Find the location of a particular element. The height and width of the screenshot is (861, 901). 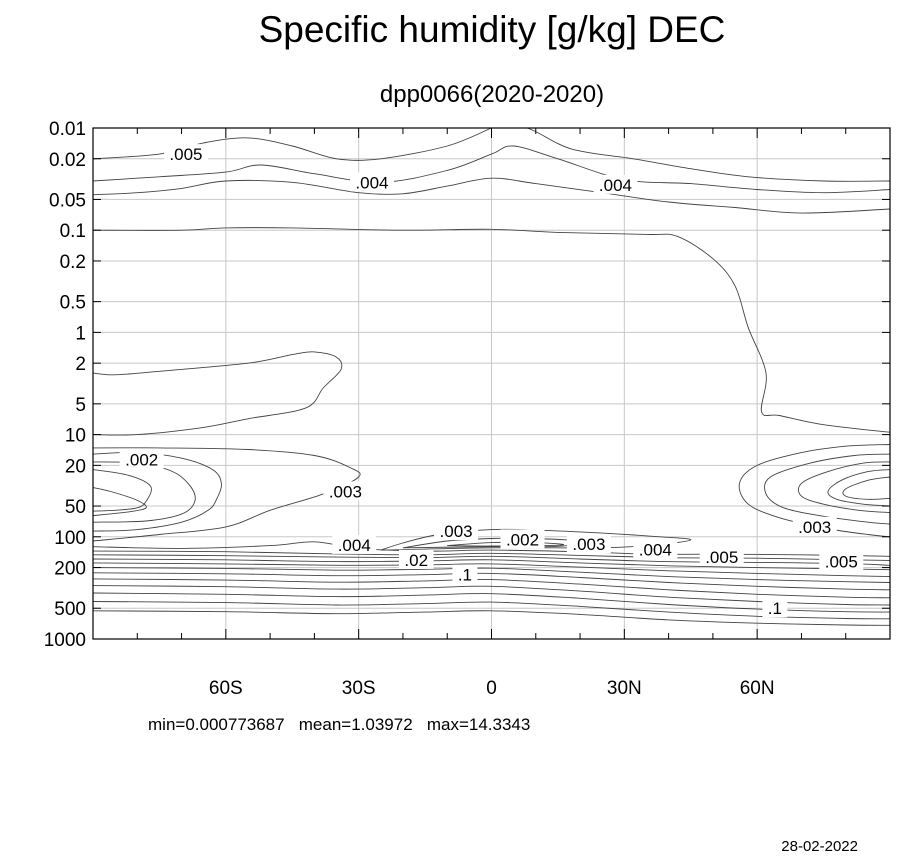

y-tick-label: 0.01 is located at coordinates (67, 129).